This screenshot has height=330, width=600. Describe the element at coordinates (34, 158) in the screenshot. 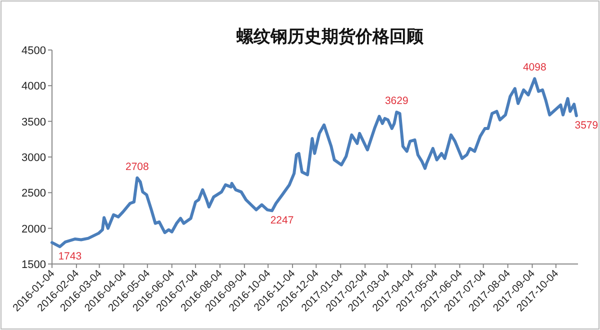

I see `y-tick-label: 3000` at that location.